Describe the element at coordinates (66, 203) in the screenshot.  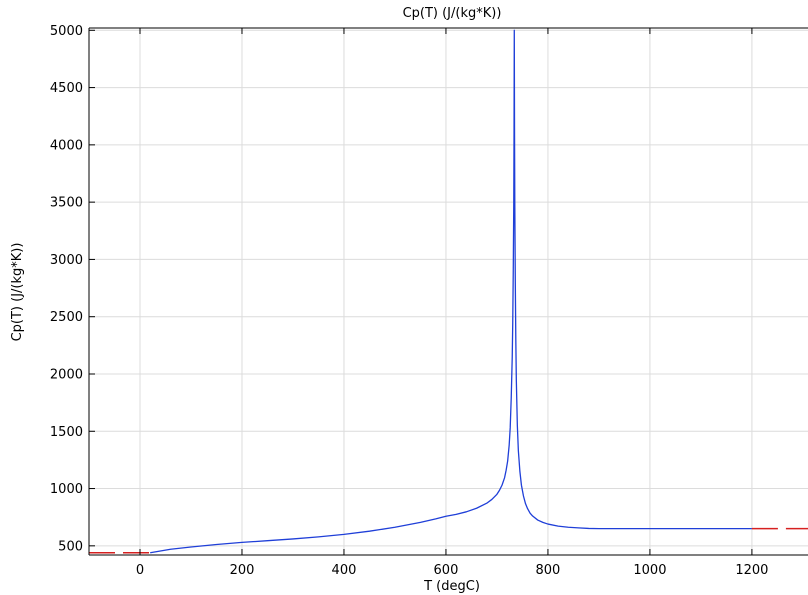
I see `y-tick-label: 3500` at that location.